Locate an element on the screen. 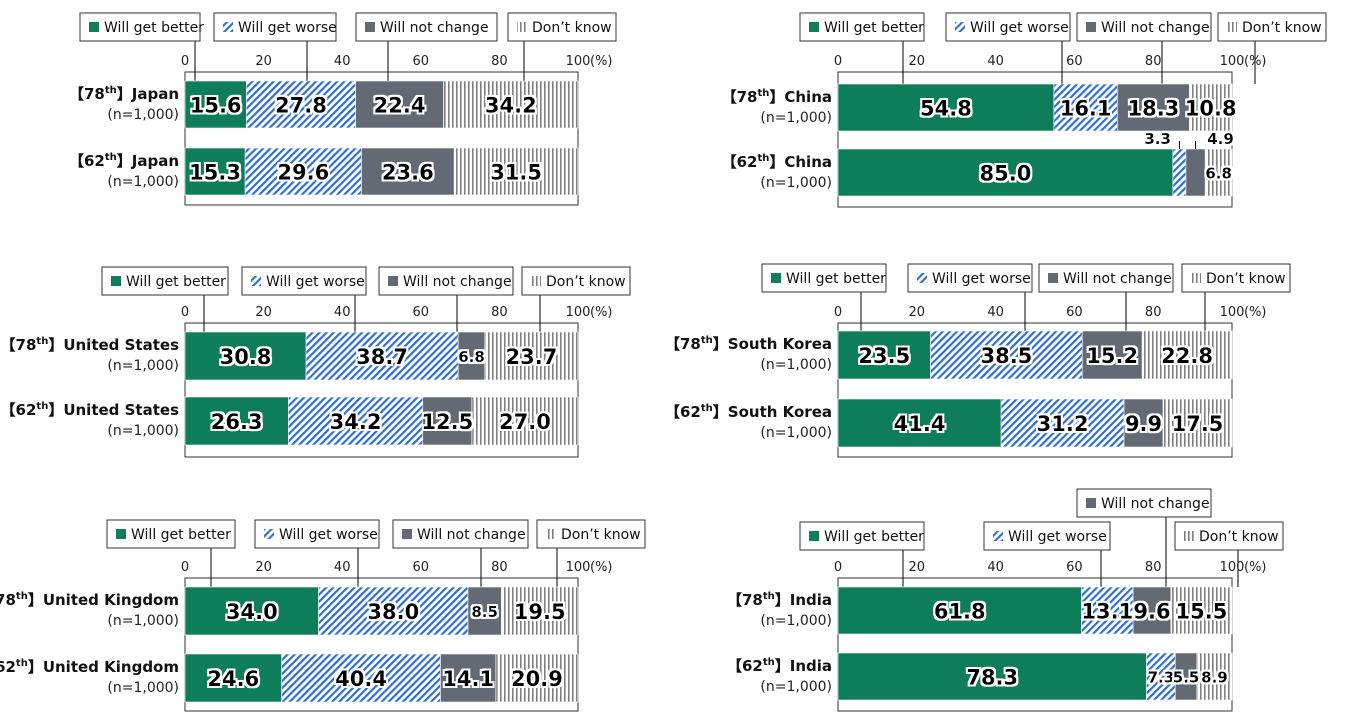 This screenshot has width=1360, height=727. data-label-dontknow-0: 15.5 is located at coordinates (1202, 612).